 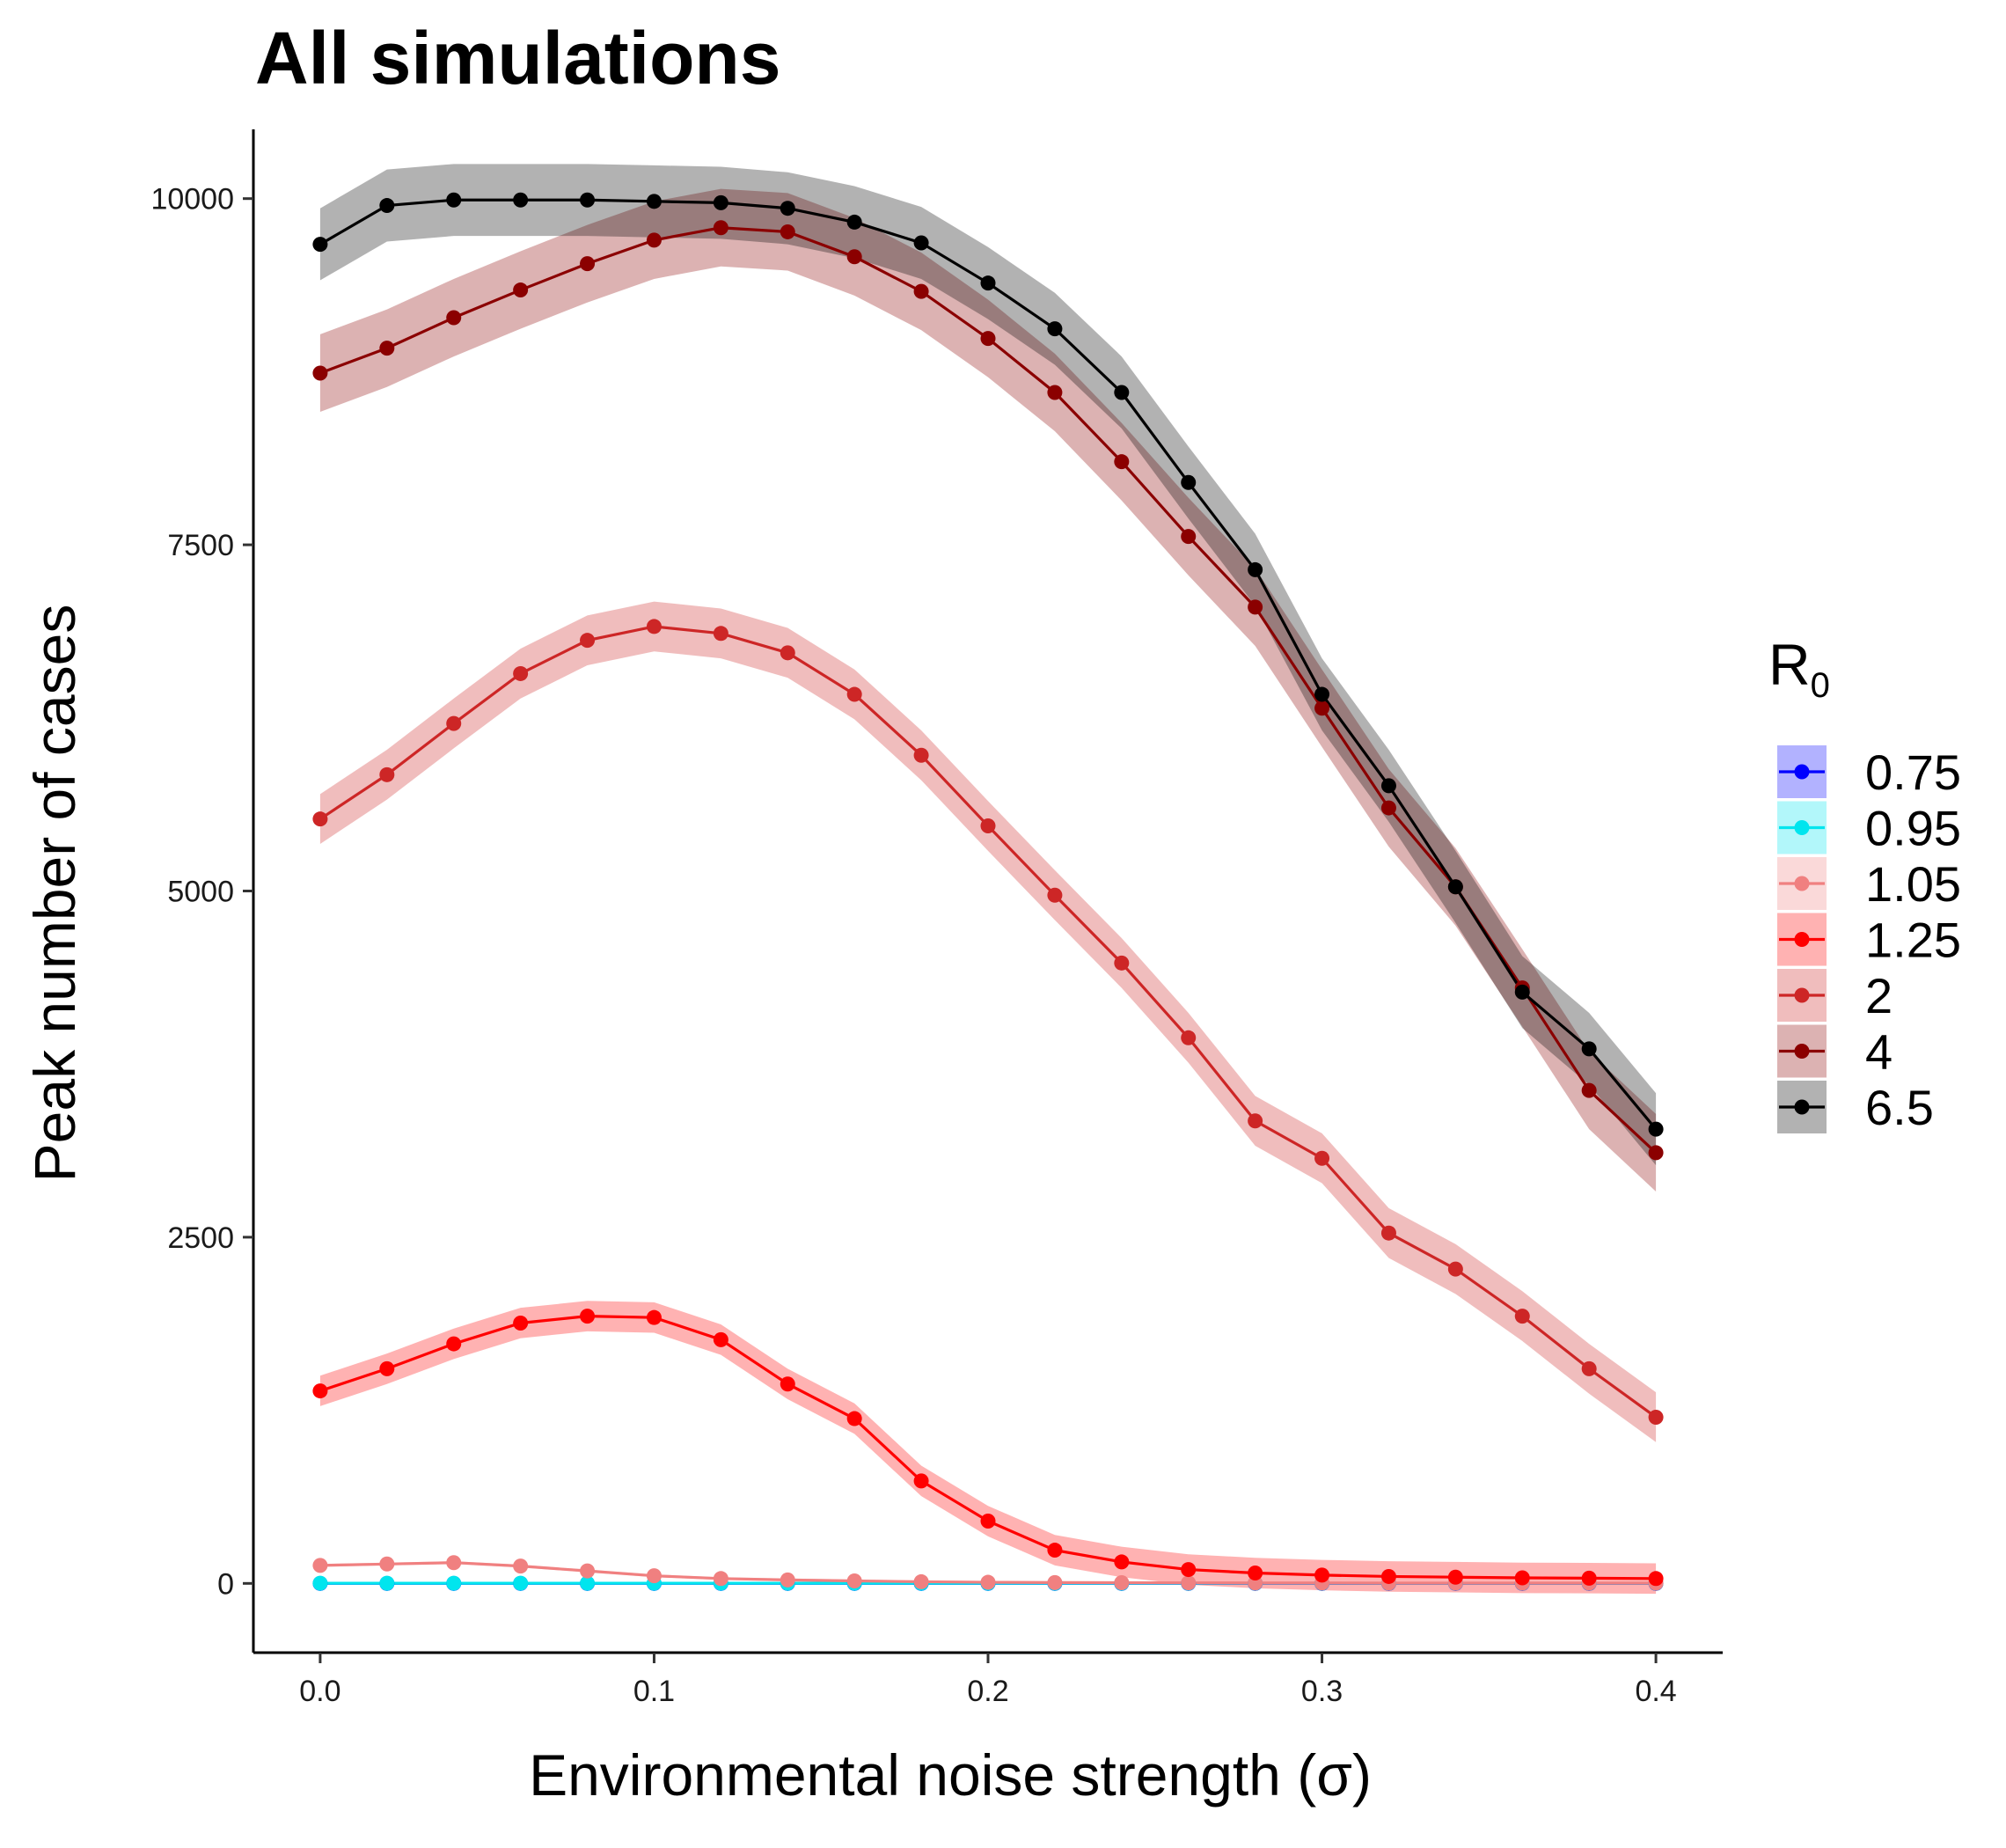 I want to click on legend-label: 0.95, so click(x=1913, y=829).